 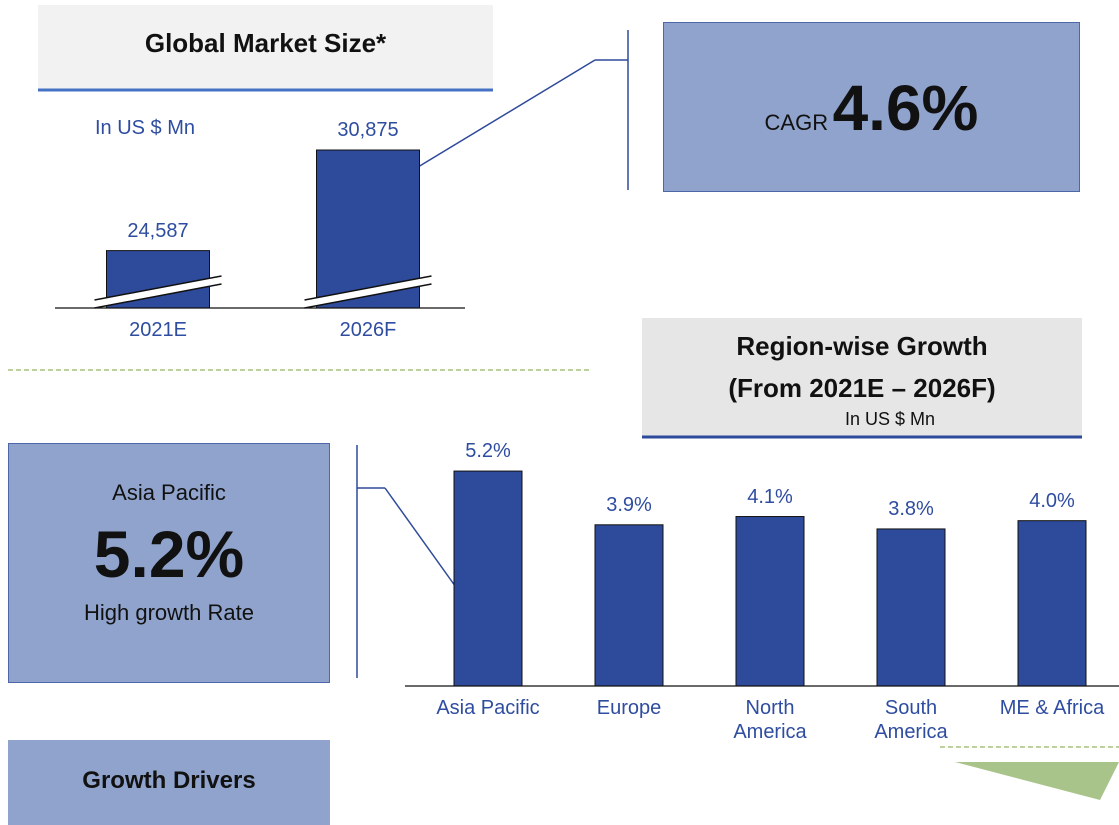 I want to click on title-line: Region-wise Growth, so click(x=862, y=346).